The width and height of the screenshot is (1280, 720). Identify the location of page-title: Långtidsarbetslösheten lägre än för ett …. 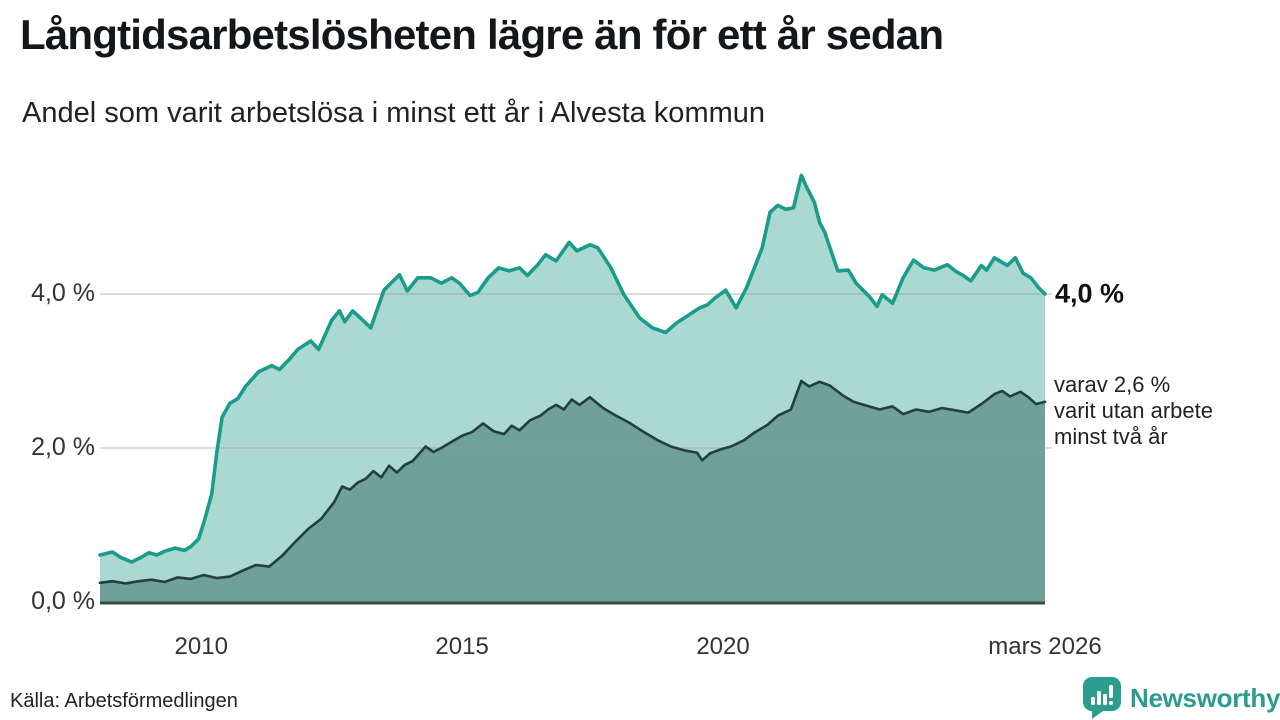
(482, 34).